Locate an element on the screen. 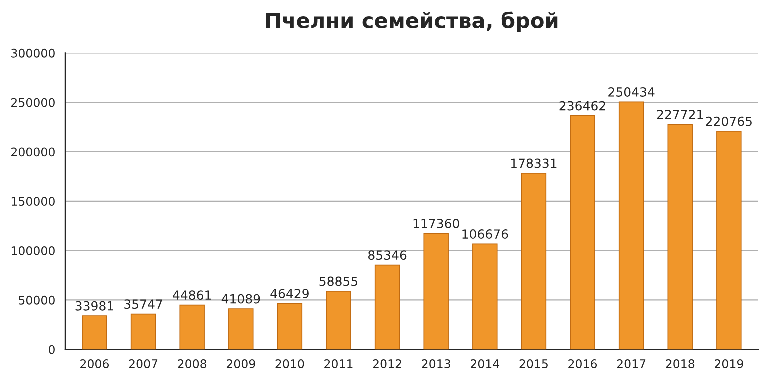 This screenshot has height=380, width=770. x-tick-label: 2009 is located at coordinates (241, 364).